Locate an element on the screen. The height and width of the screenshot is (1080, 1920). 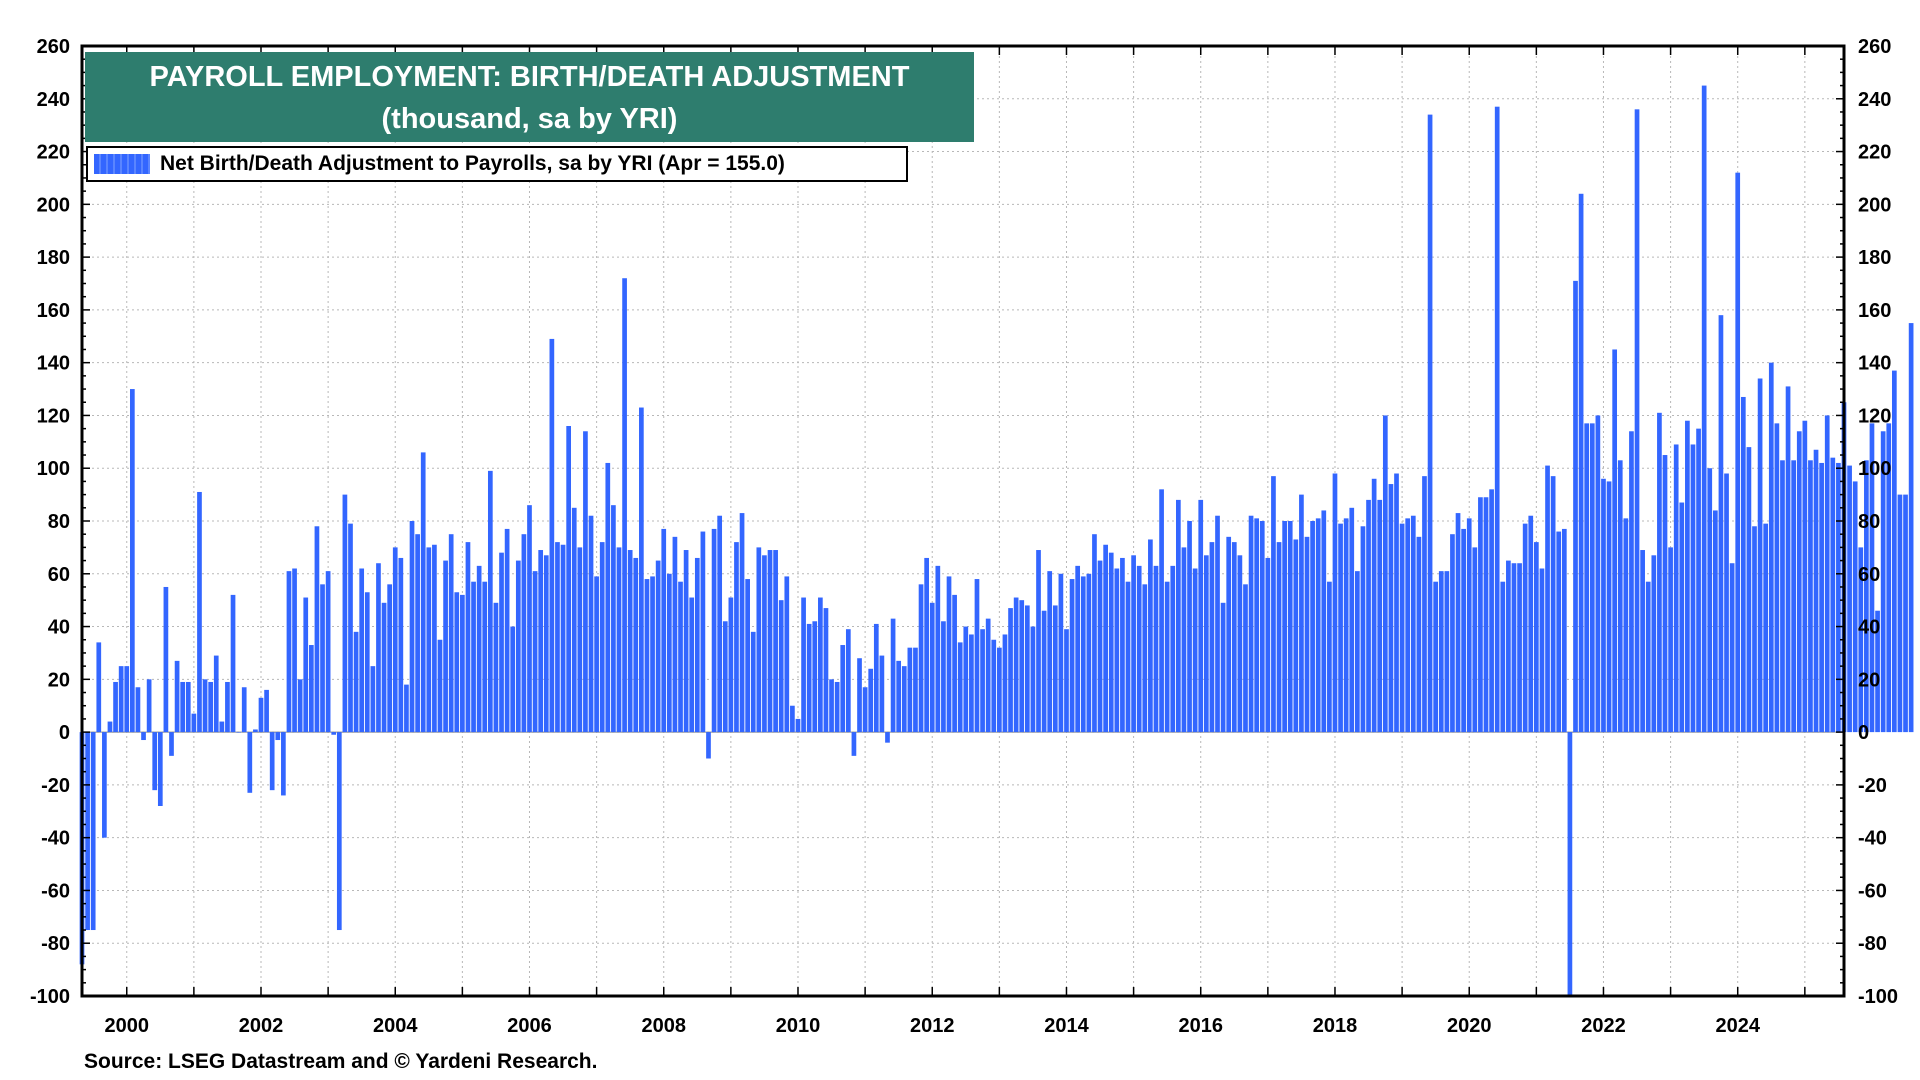
y-tick-label: 120 is located at coordinates (1874, 416).